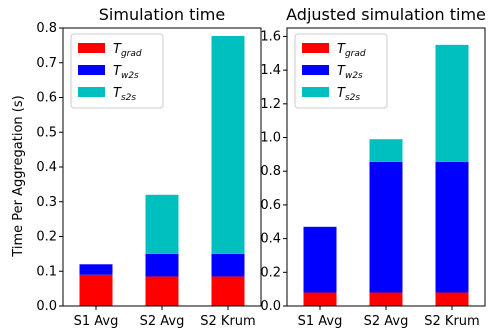 This screenshot has height=333, width=495. What do you see at coordinates (162, 14) in the screenshot?
I see `chart-title: Simulation time` at bounding box center [162, 14].